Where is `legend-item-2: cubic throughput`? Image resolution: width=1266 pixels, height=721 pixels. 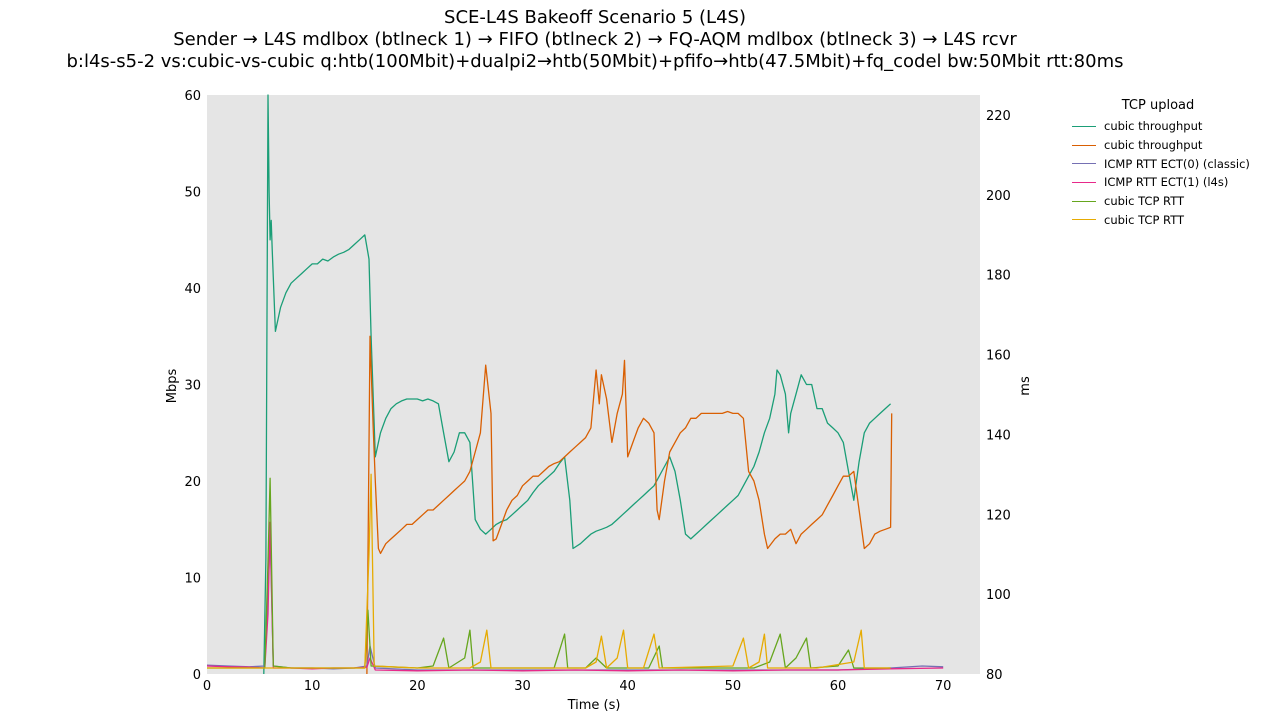
legend-item-2: cubic throughput is located at coordinates (1162, 145).